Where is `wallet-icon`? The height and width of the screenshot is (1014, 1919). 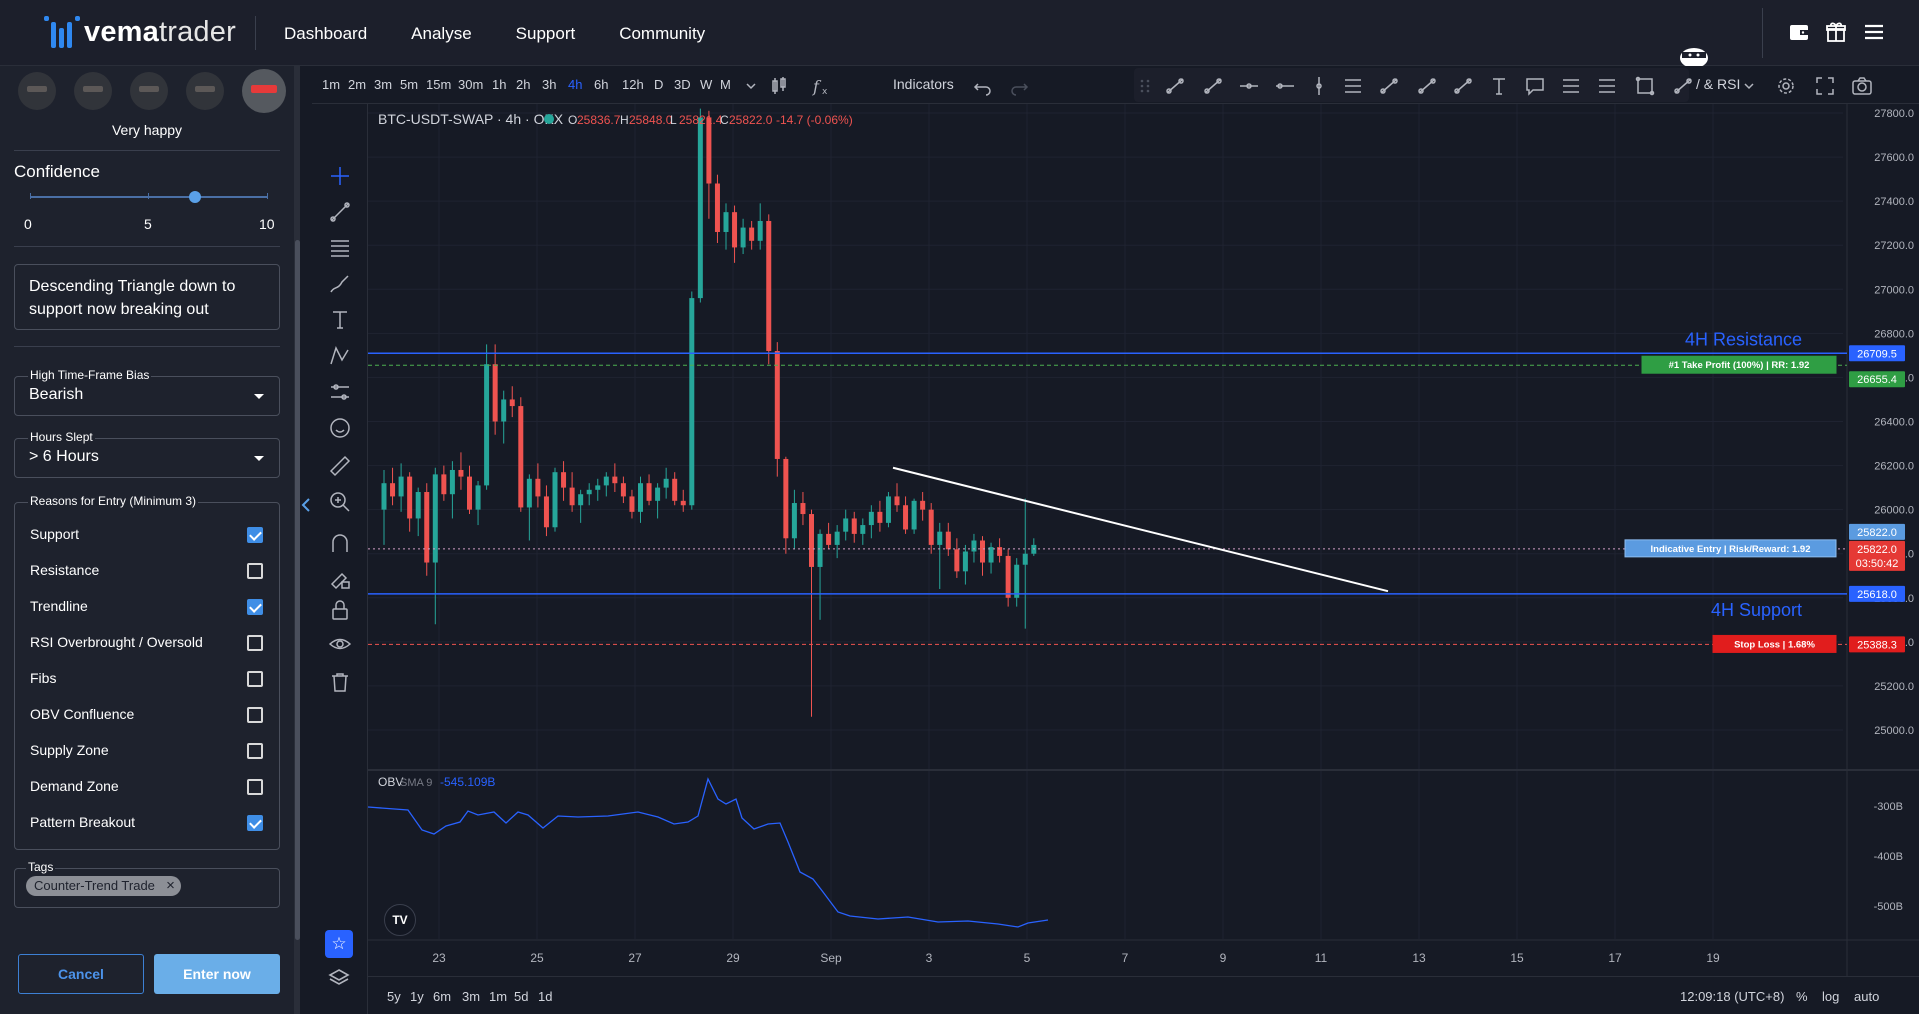
wallet-icon is located at coordinates (1799, 32).